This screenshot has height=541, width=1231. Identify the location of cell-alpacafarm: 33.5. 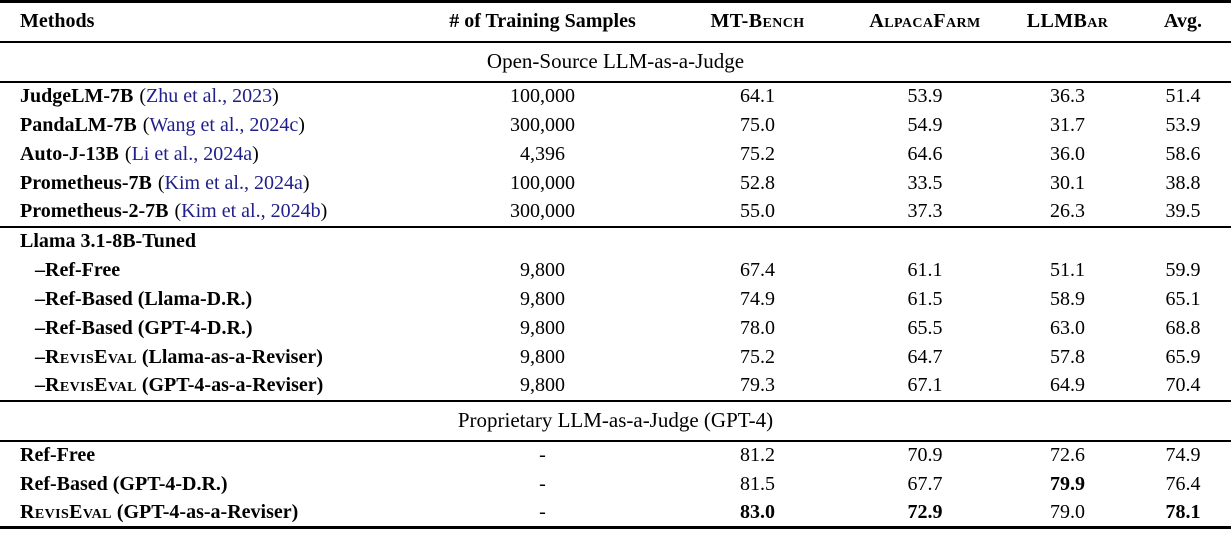
(925, 182).